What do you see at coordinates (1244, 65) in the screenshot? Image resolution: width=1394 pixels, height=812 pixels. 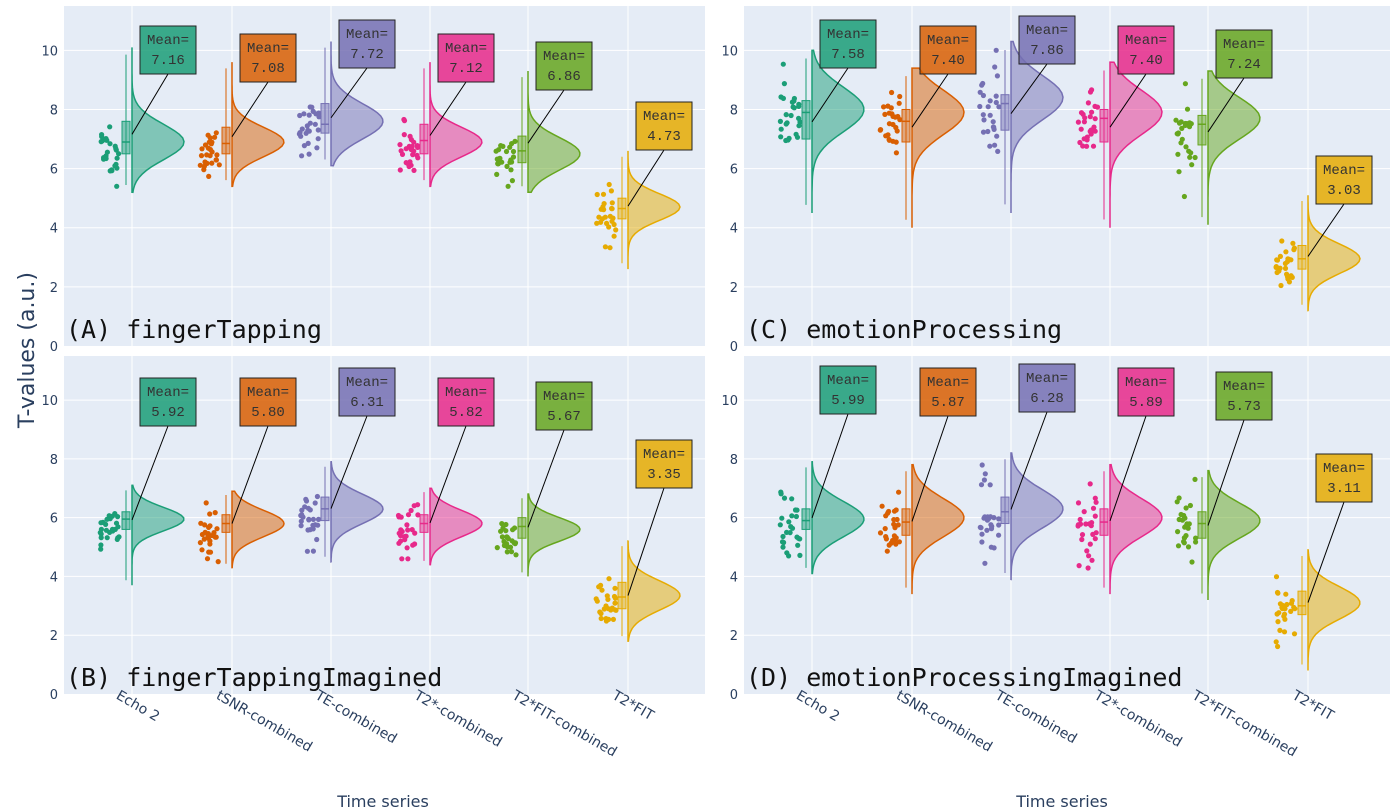 I see `mean-annotation-value: 7.24` at bounding box center [1244, 65].